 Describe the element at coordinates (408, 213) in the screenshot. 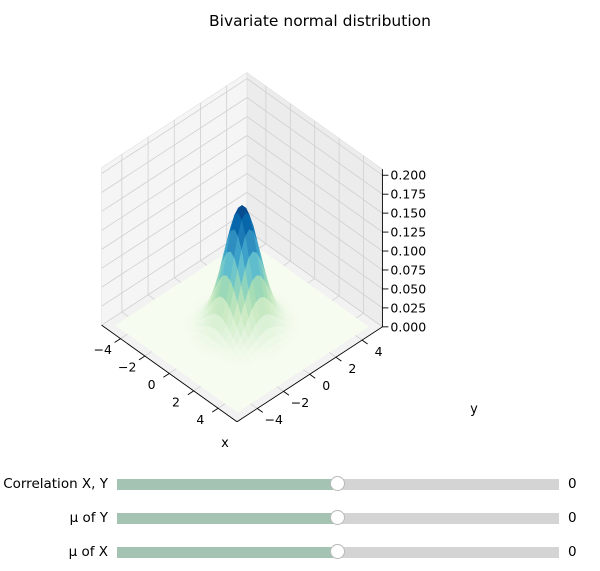

I see `z-tick-label: 0.150` at that location.